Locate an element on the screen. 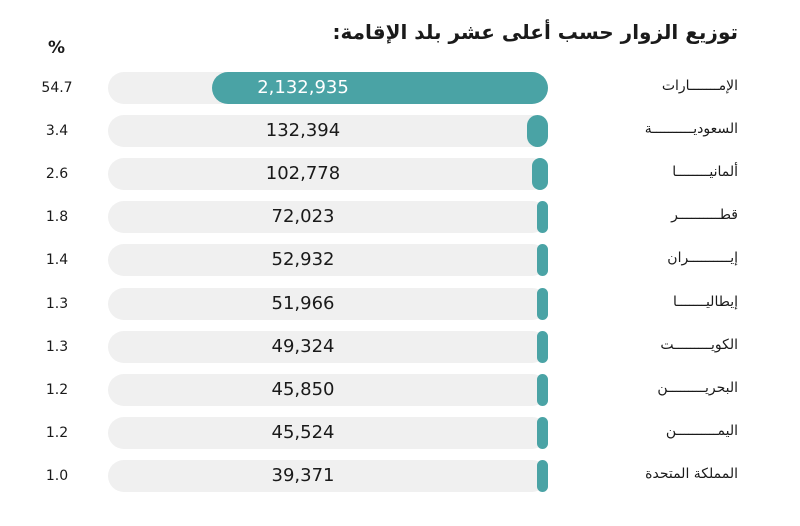 This screenshot has height=526, width=800. bar-row: 1.0 39,371 المملكة المتحدة is located at coordinates (400, 476).